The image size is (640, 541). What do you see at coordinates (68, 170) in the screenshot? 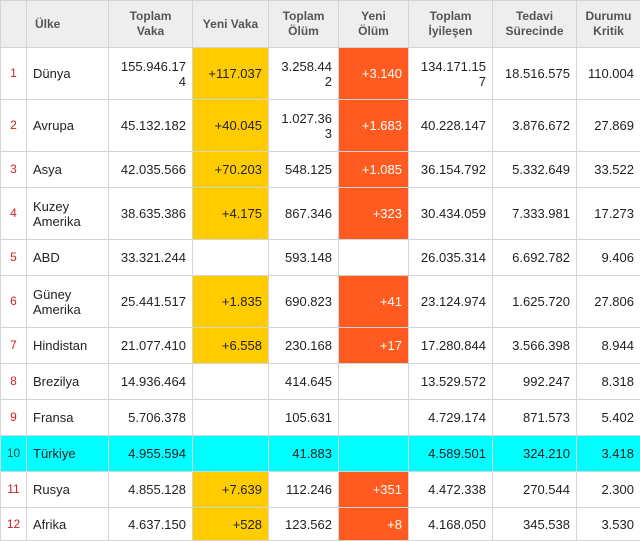
I see `country-cell: Asya` at bounding box center [68, 170].